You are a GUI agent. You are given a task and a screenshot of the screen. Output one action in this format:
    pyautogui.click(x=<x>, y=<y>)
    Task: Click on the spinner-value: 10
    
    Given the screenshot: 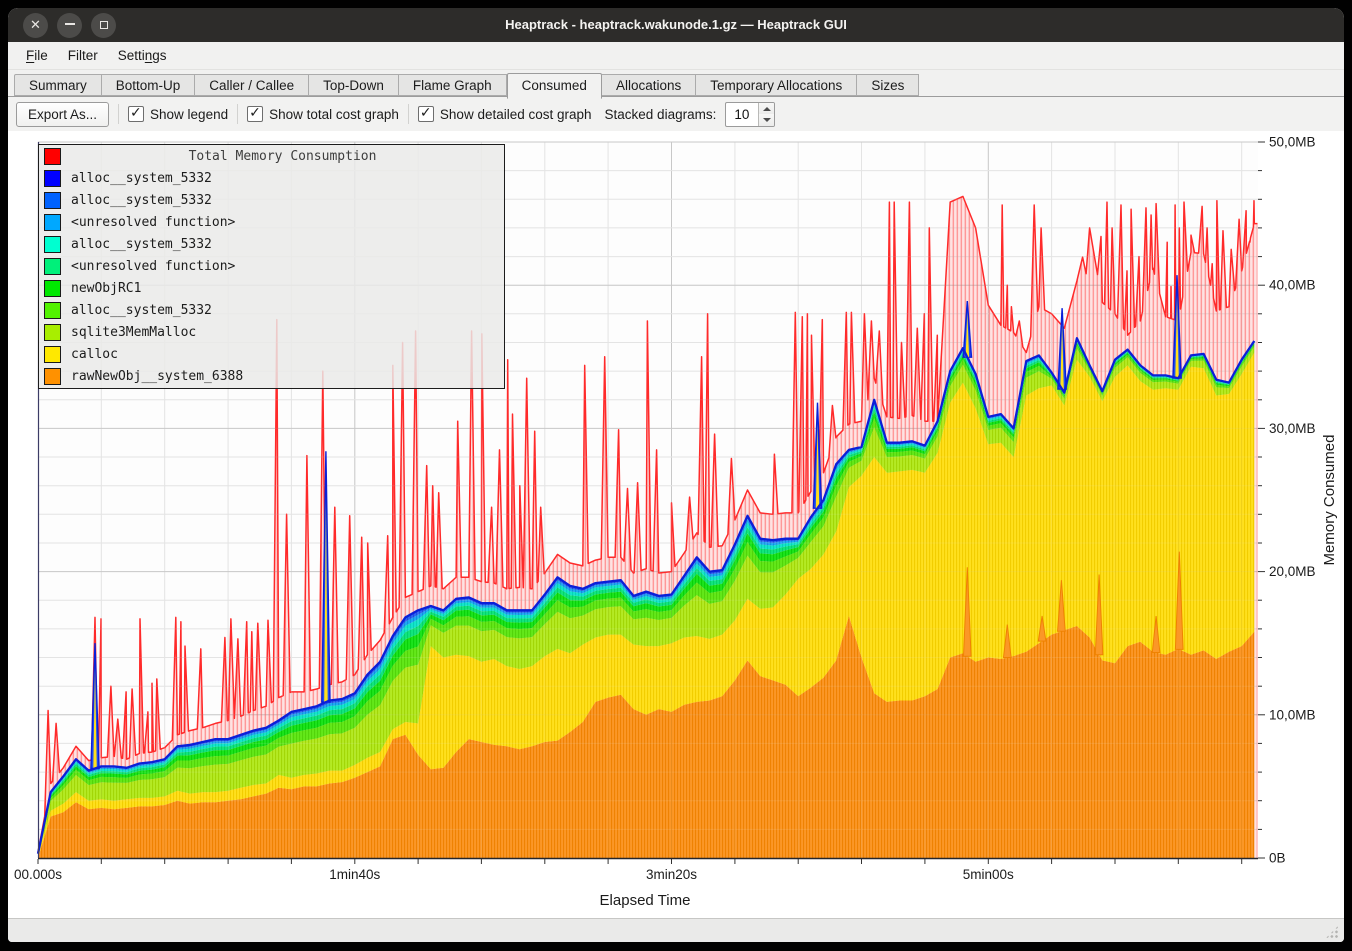 What is the action you would take?
    pyautogui.click(x=742, y=114)
    